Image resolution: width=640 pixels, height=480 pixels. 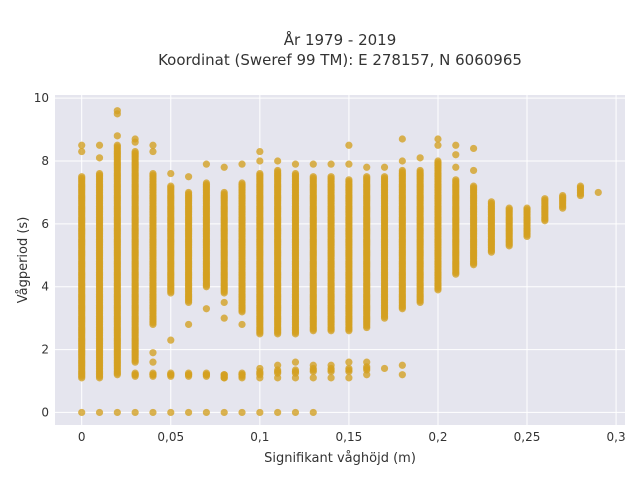 I want to click on y-tick-label: 10, so click(x=41, y=98).